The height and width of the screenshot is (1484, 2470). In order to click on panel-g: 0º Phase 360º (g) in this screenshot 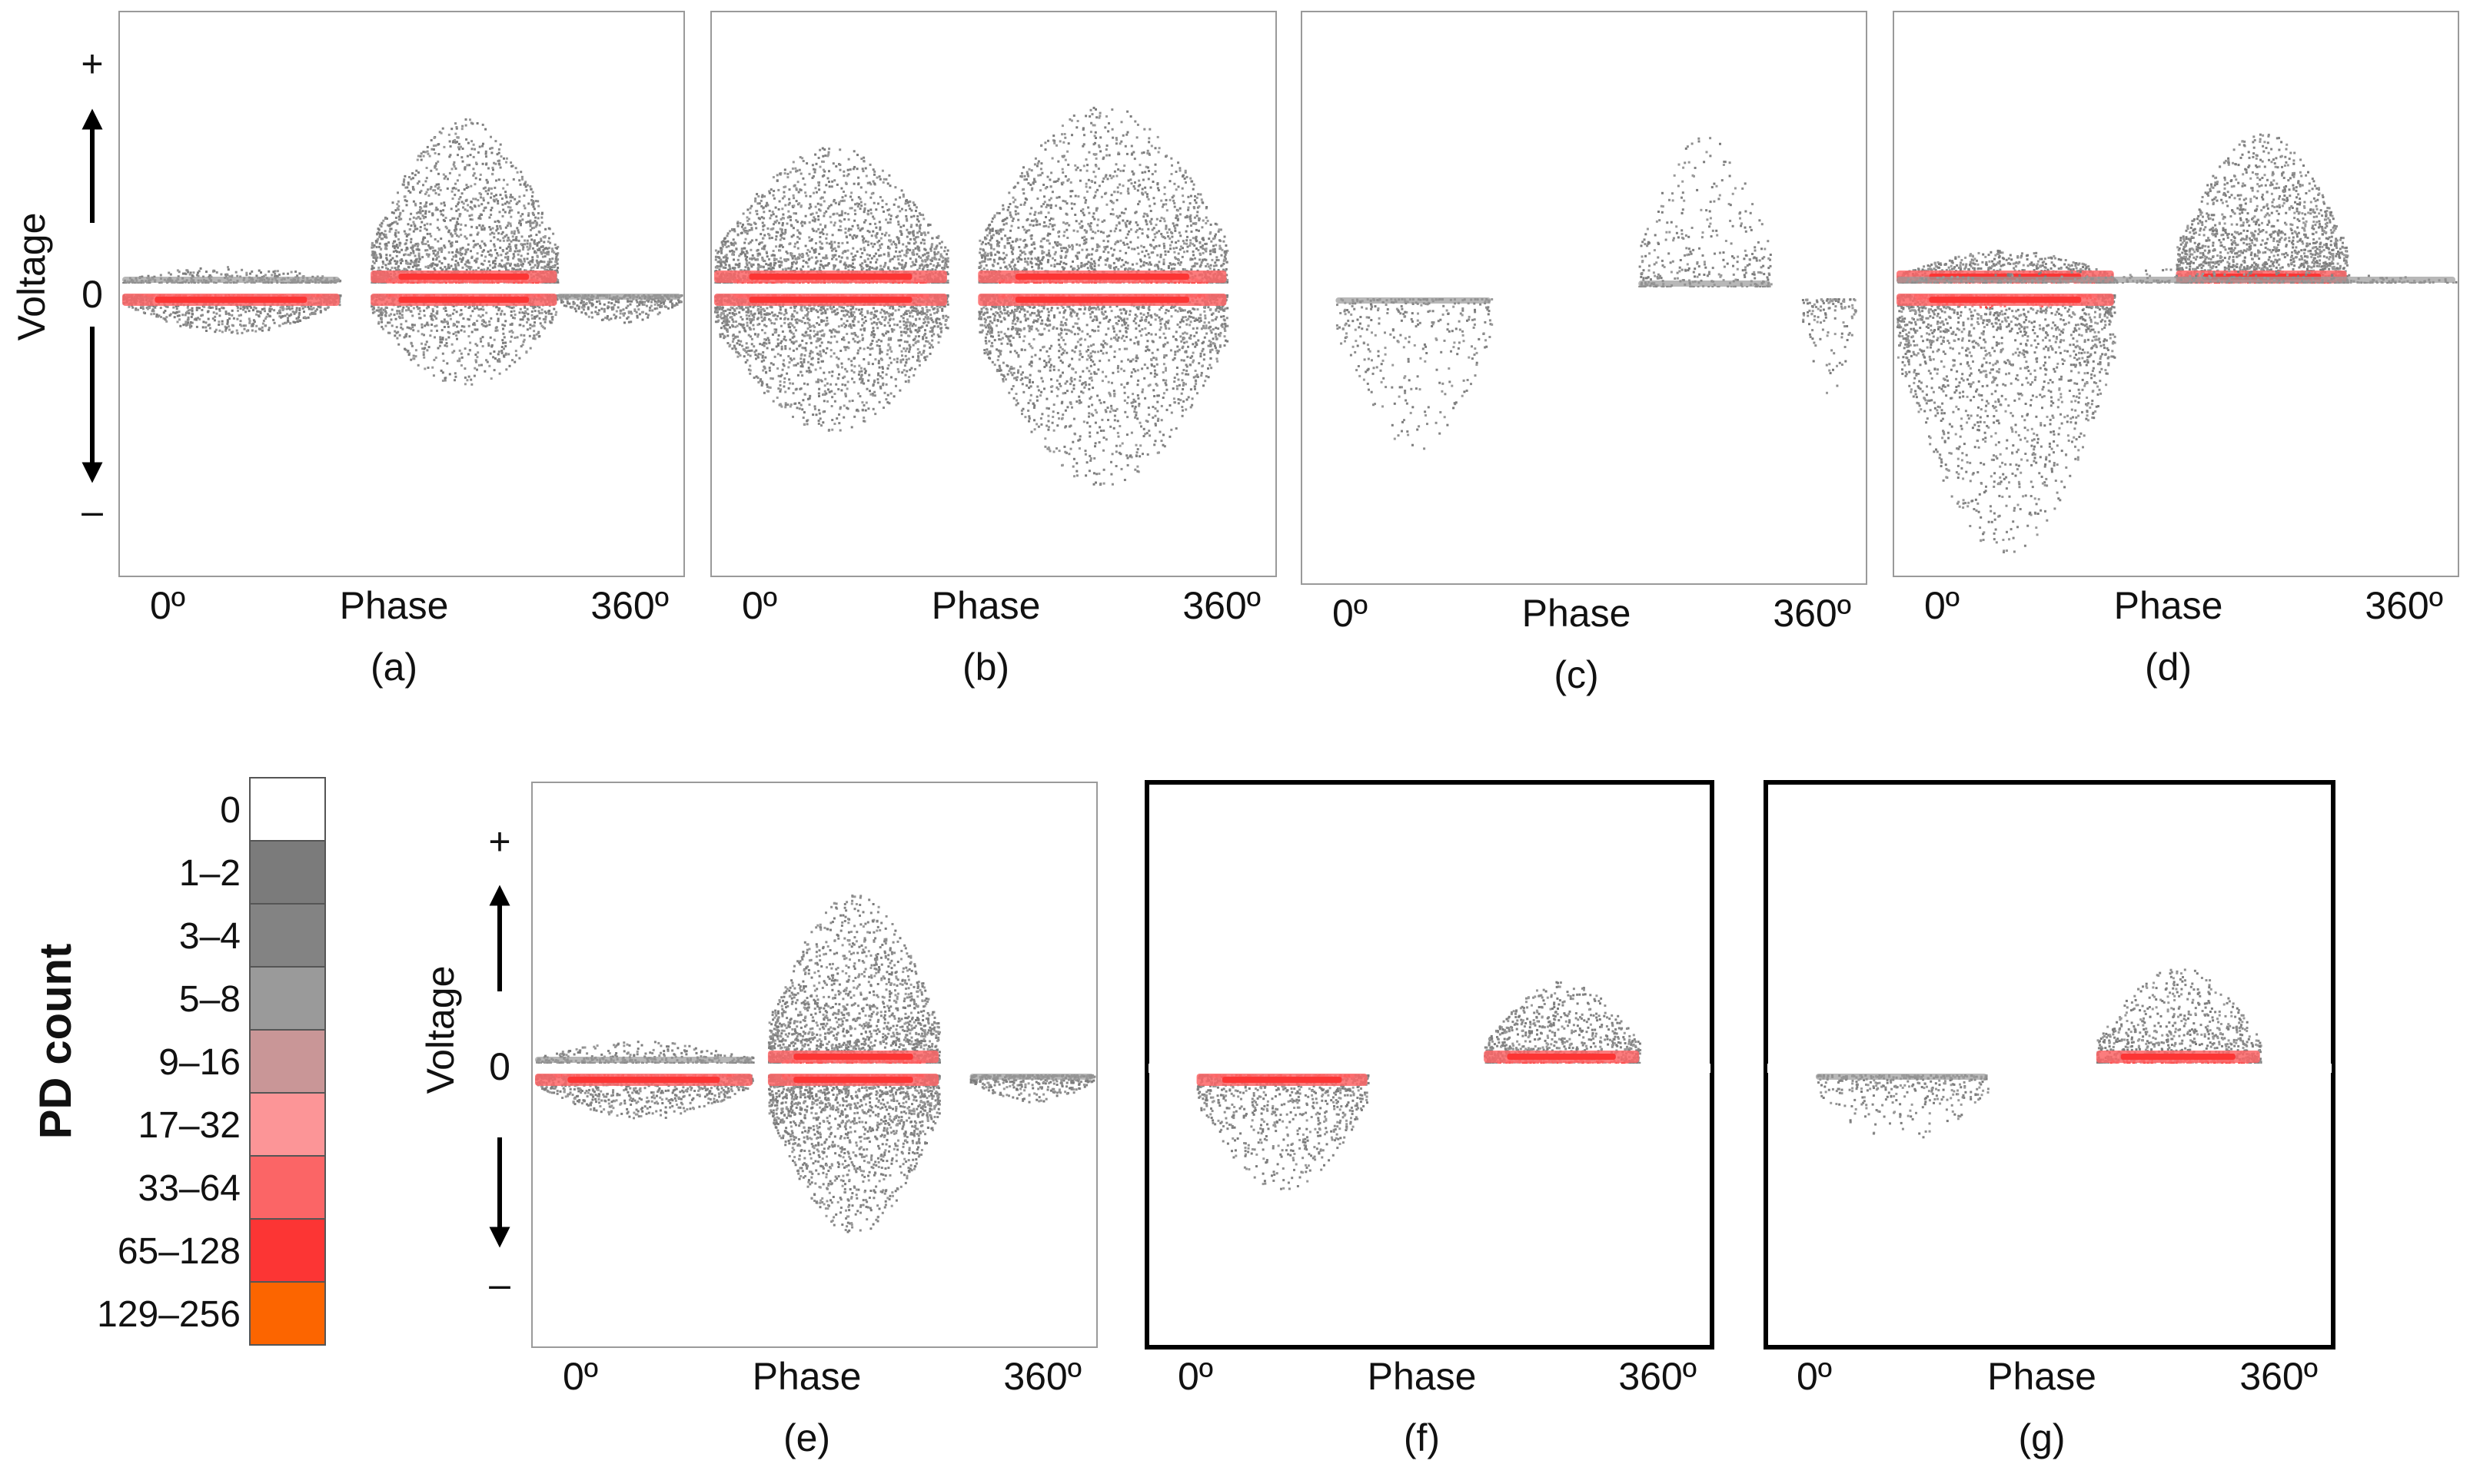, I will do `click(2049, 1119)`.